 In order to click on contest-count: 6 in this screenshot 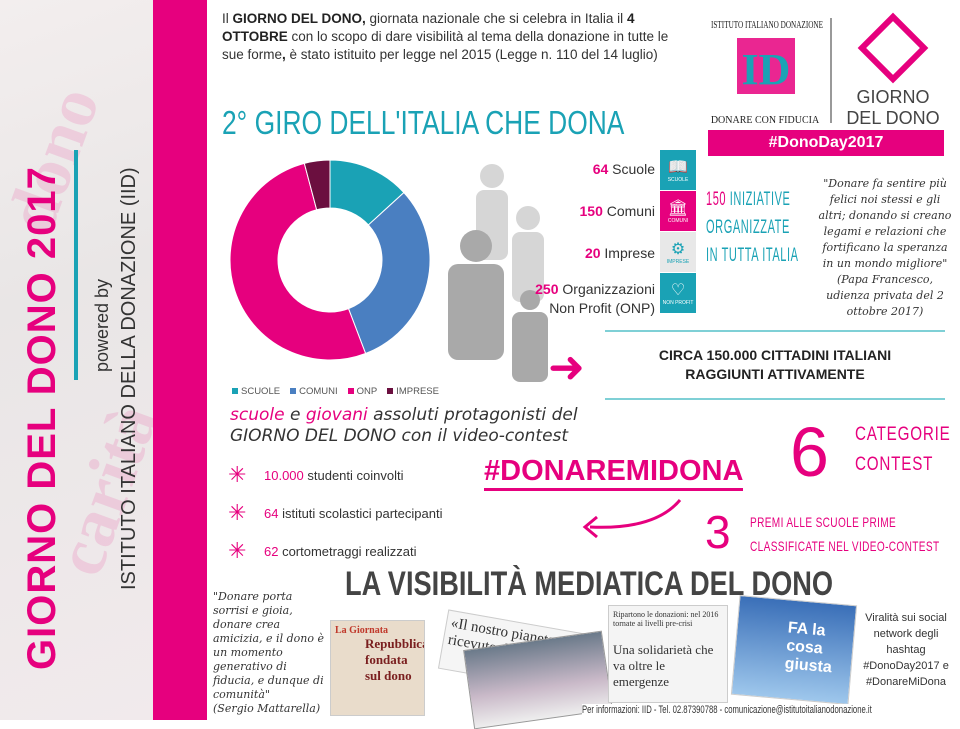, I will do `click(809, 452)`.